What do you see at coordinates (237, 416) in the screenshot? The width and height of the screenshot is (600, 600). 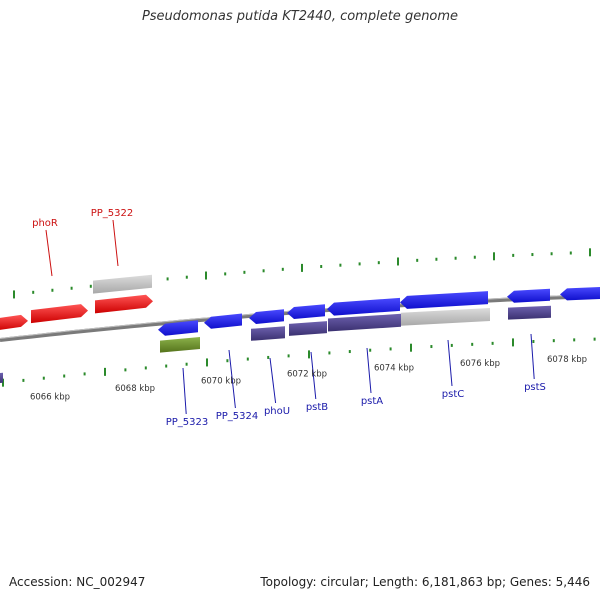 I see `gene-label: PP_5324` at bounding box center [237, 416].